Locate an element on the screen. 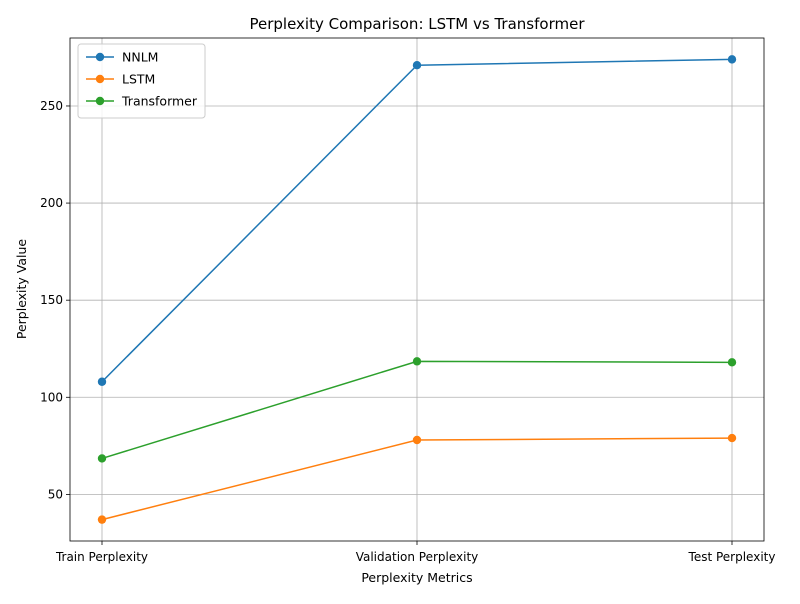 This screenshot has height=604, width=800. series-lstm is located at coordinates (417, 478).